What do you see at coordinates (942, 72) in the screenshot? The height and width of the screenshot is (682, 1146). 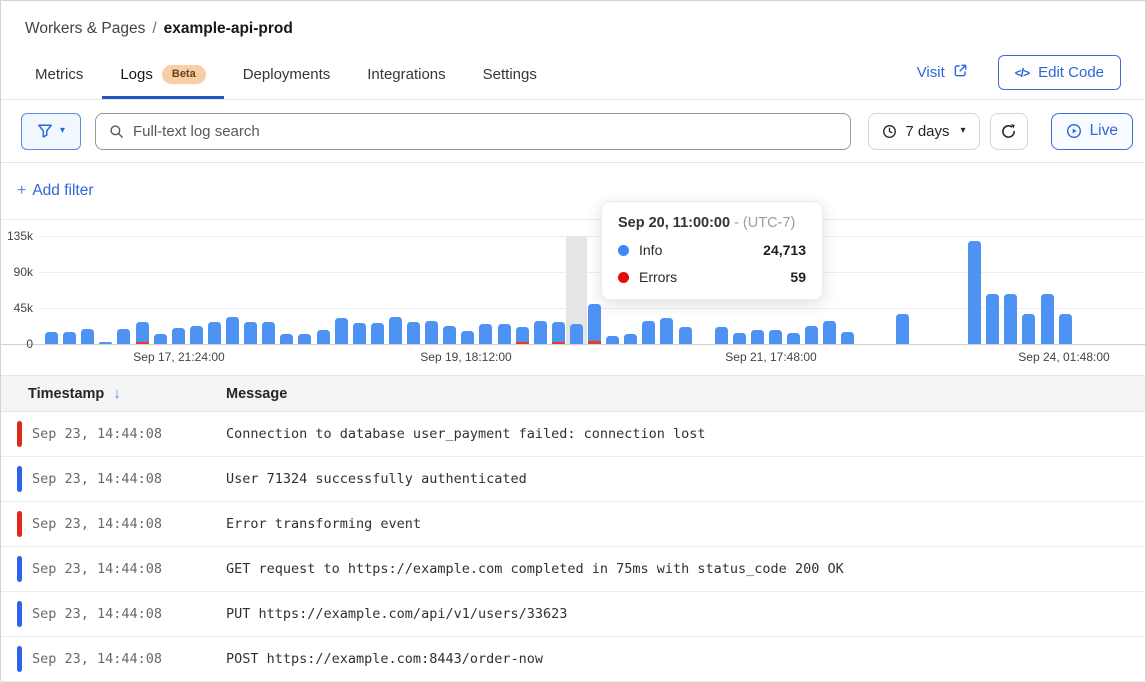 I see `visit-link: Visit` at bounding box center [942, 72].